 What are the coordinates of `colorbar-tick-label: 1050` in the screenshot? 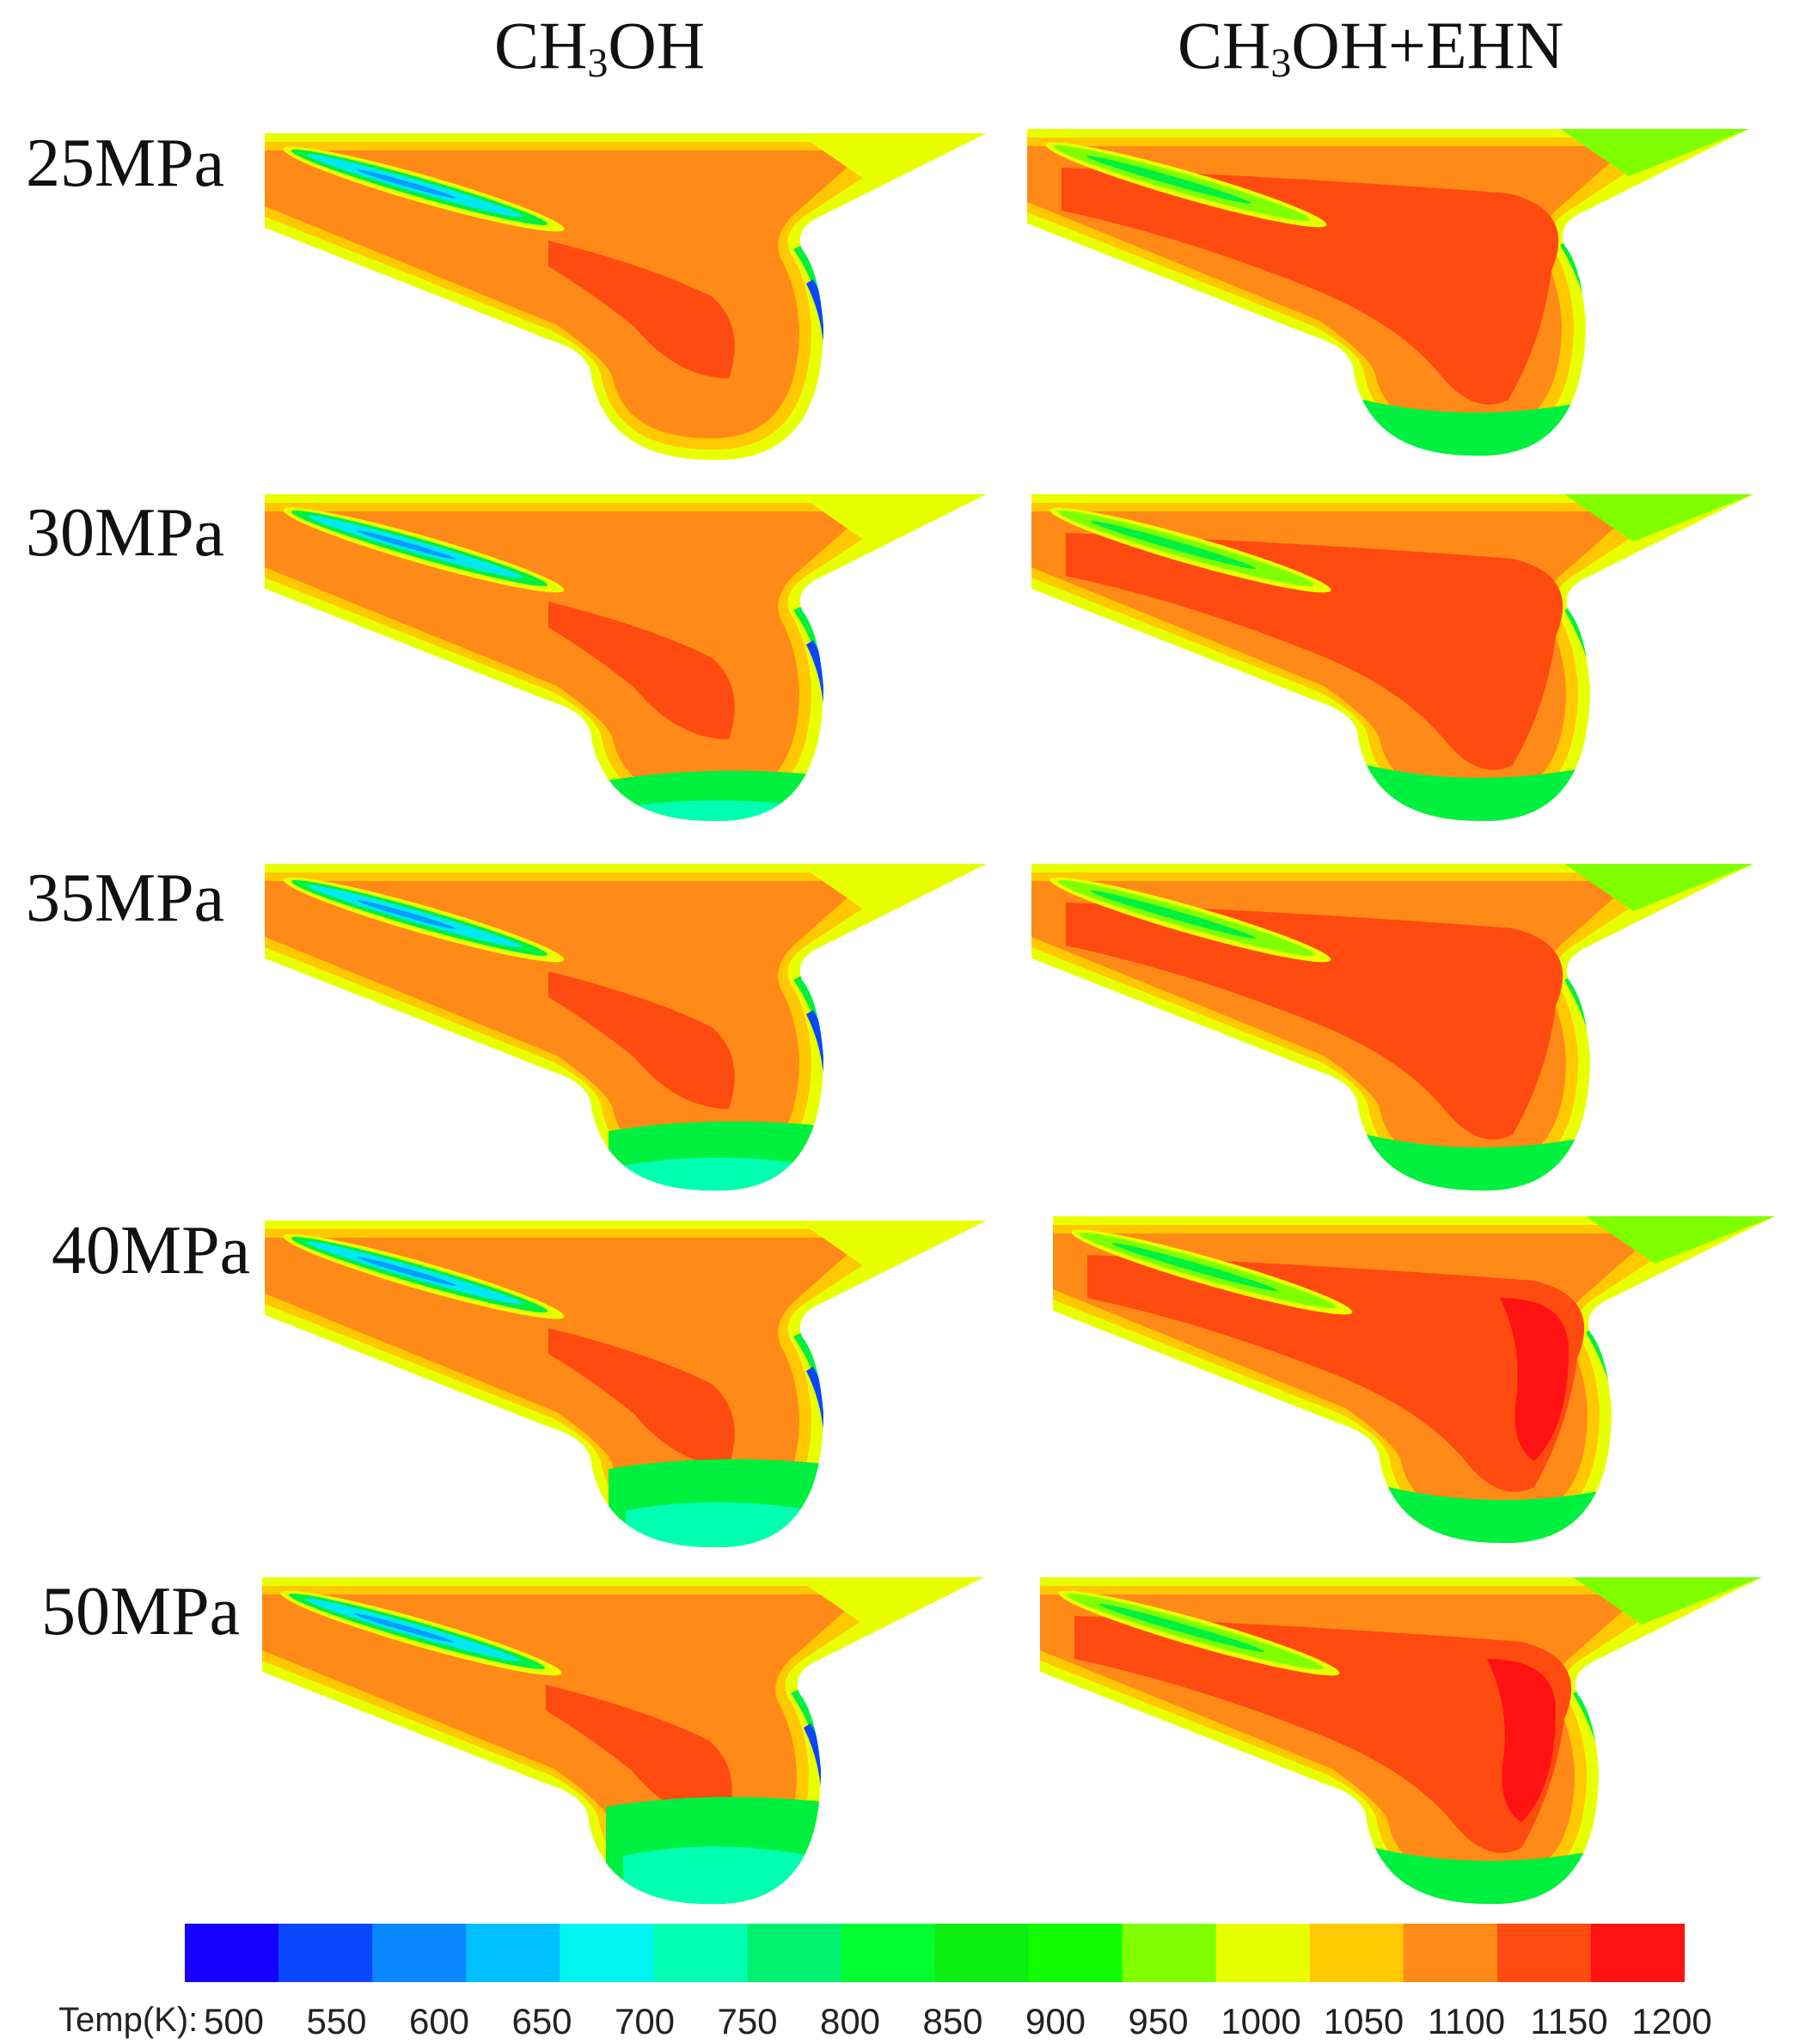 It's located at (1363, 2021).